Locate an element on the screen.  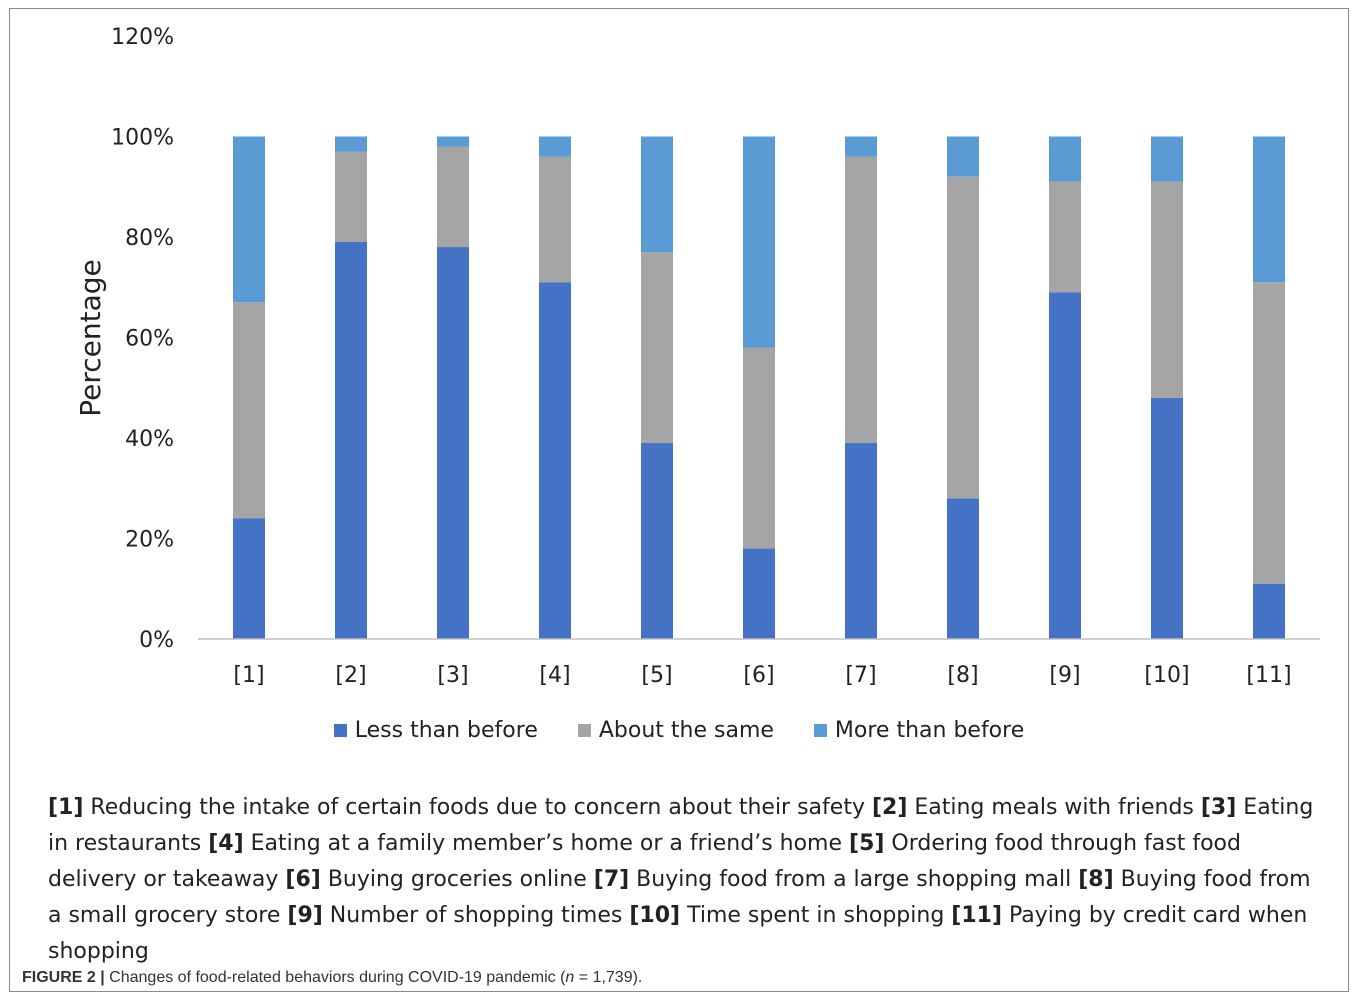
key-description: Buying food from a small grocery store is located at coordinates (679, 897).